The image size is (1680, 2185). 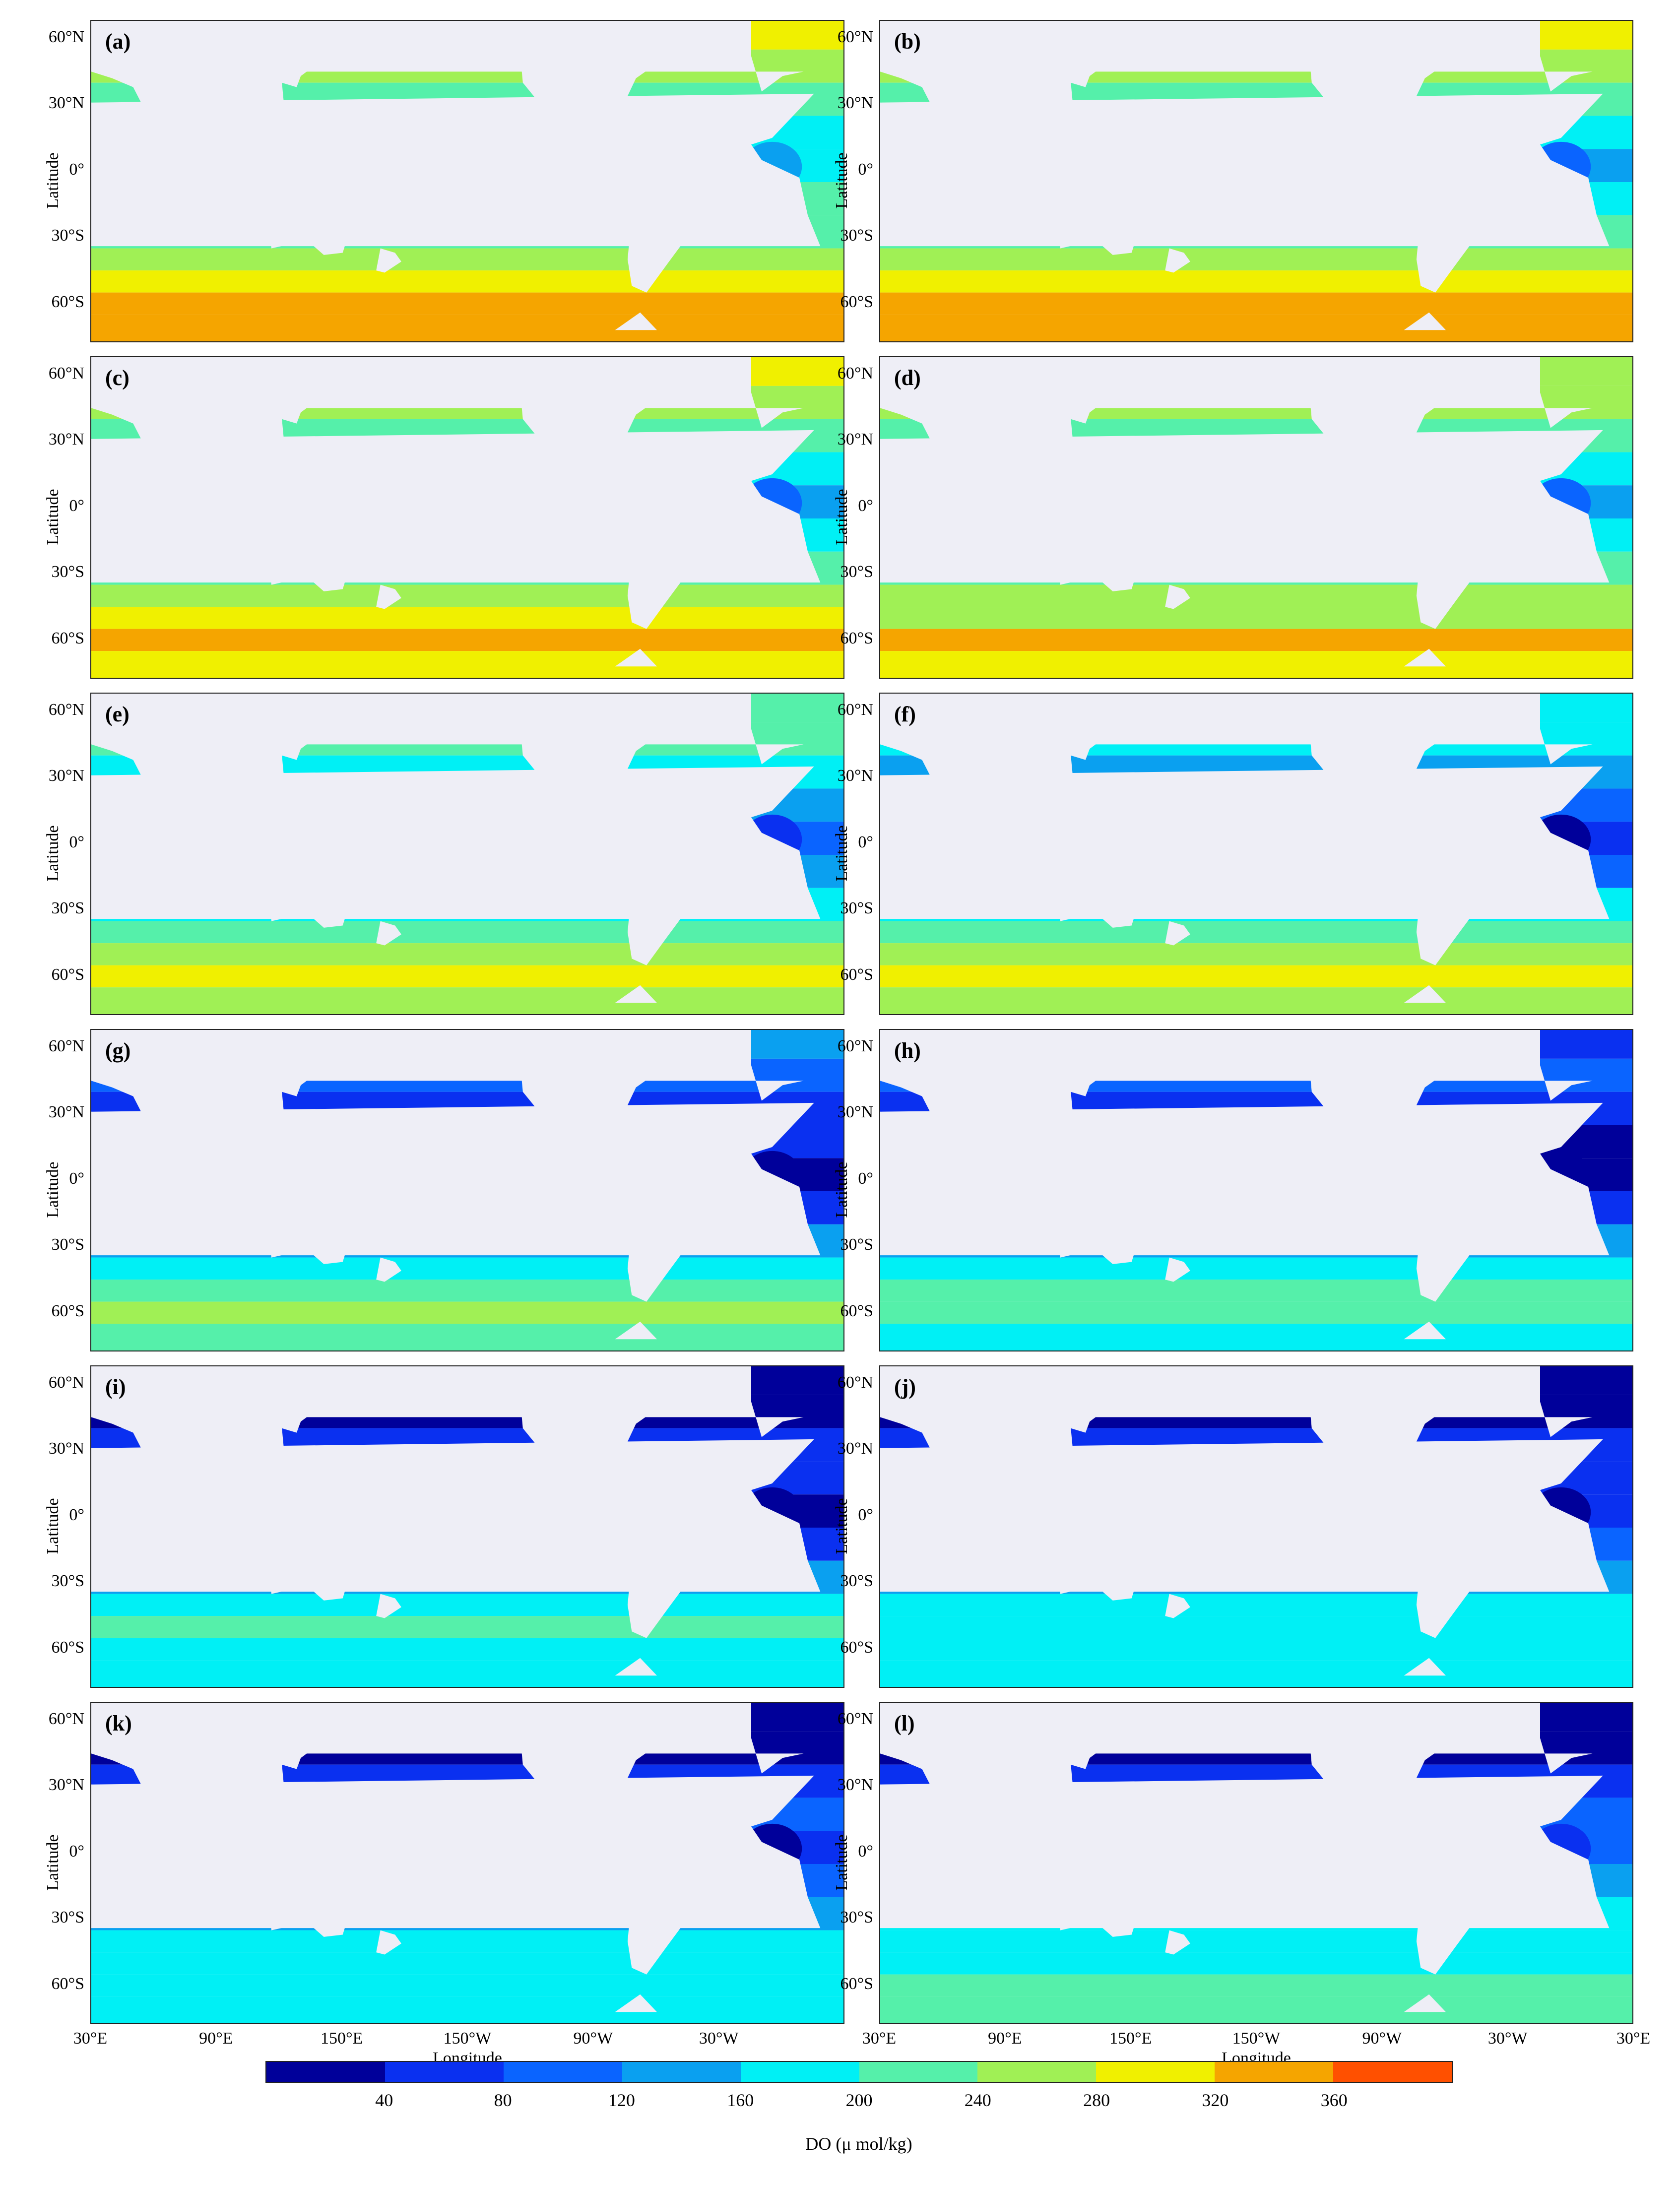 What do you see at coordinates (905, 714) in the screenshot?
I see `panel-label: (f)` at bounding box center [905, 714].